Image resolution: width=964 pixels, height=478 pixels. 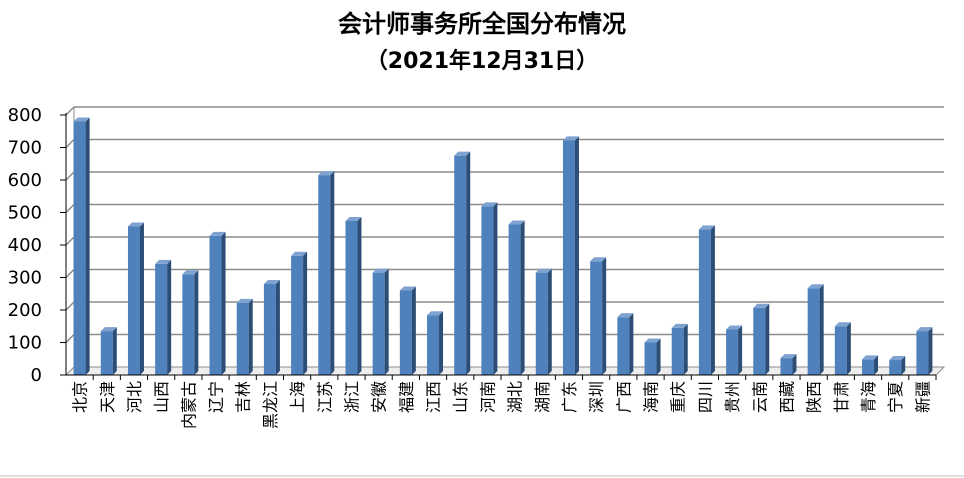 I want to click on x-tick-label: 上海, so click(x=297, y=397).